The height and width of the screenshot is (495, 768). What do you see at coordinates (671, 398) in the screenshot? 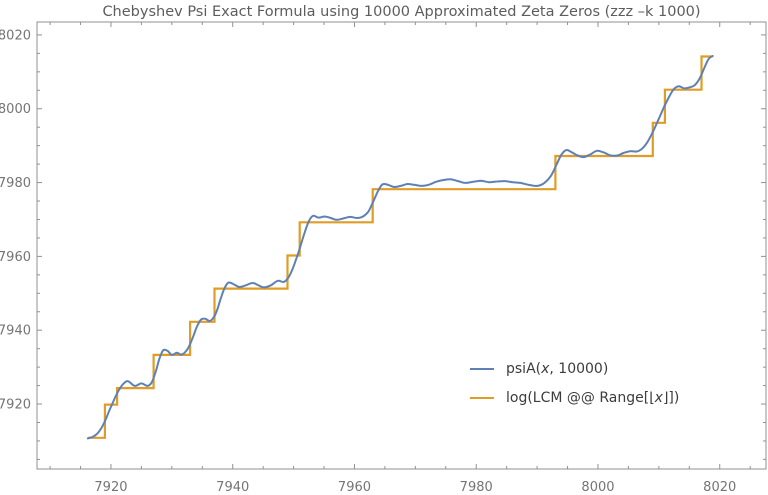
I see `legend-label-lcm-post: ⌋])` at bounding box center [671, 398].